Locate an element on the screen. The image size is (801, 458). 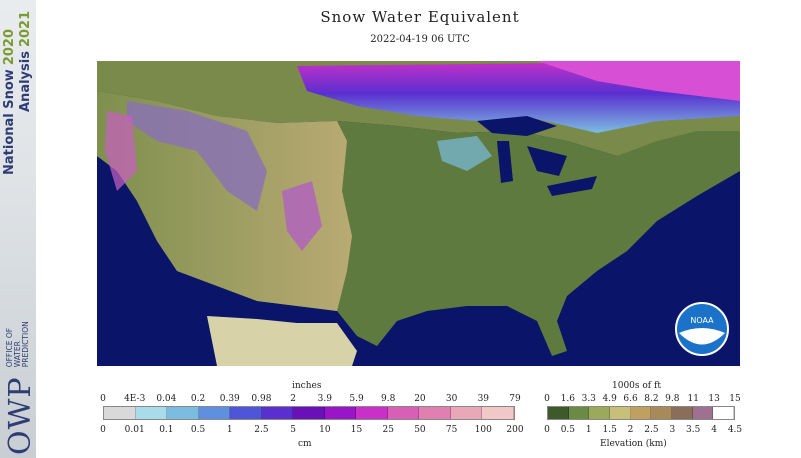
swe-inches-tick: 30 is located at coordinates (451, 399).